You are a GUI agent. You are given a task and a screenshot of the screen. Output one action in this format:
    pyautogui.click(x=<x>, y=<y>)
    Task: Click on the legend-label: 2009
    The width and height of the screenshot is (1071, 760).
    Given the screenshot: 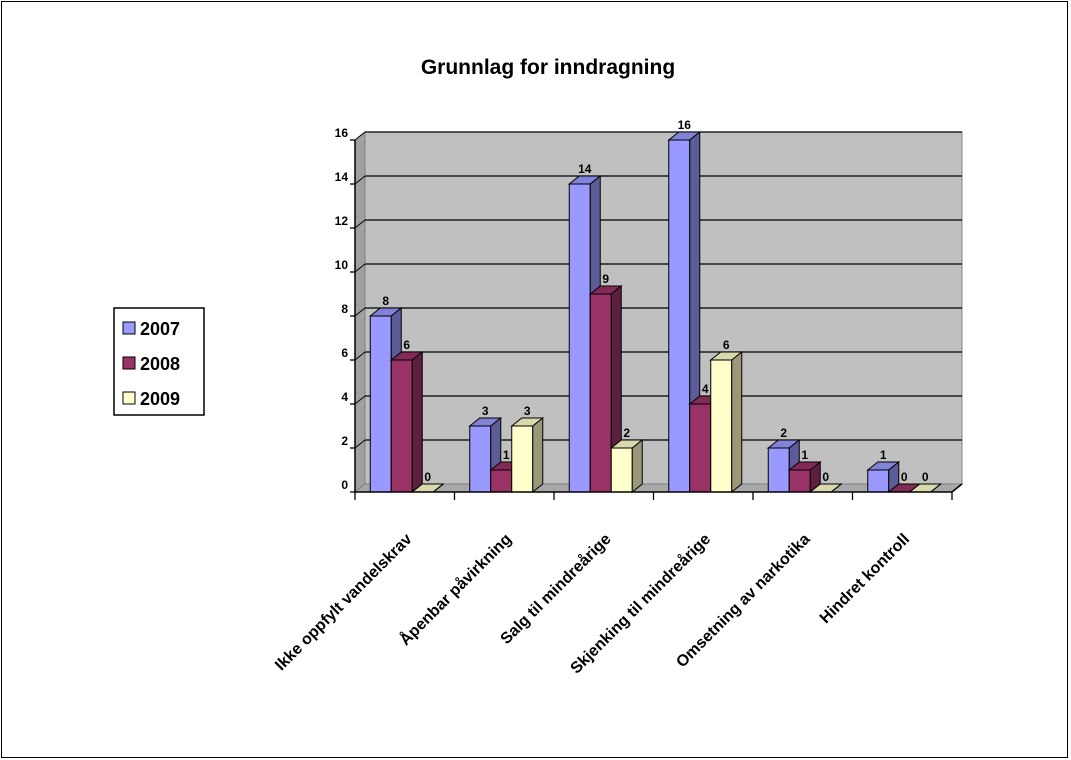 What is the action you would take?
    pyautogui.click(x=160, y=399)
    